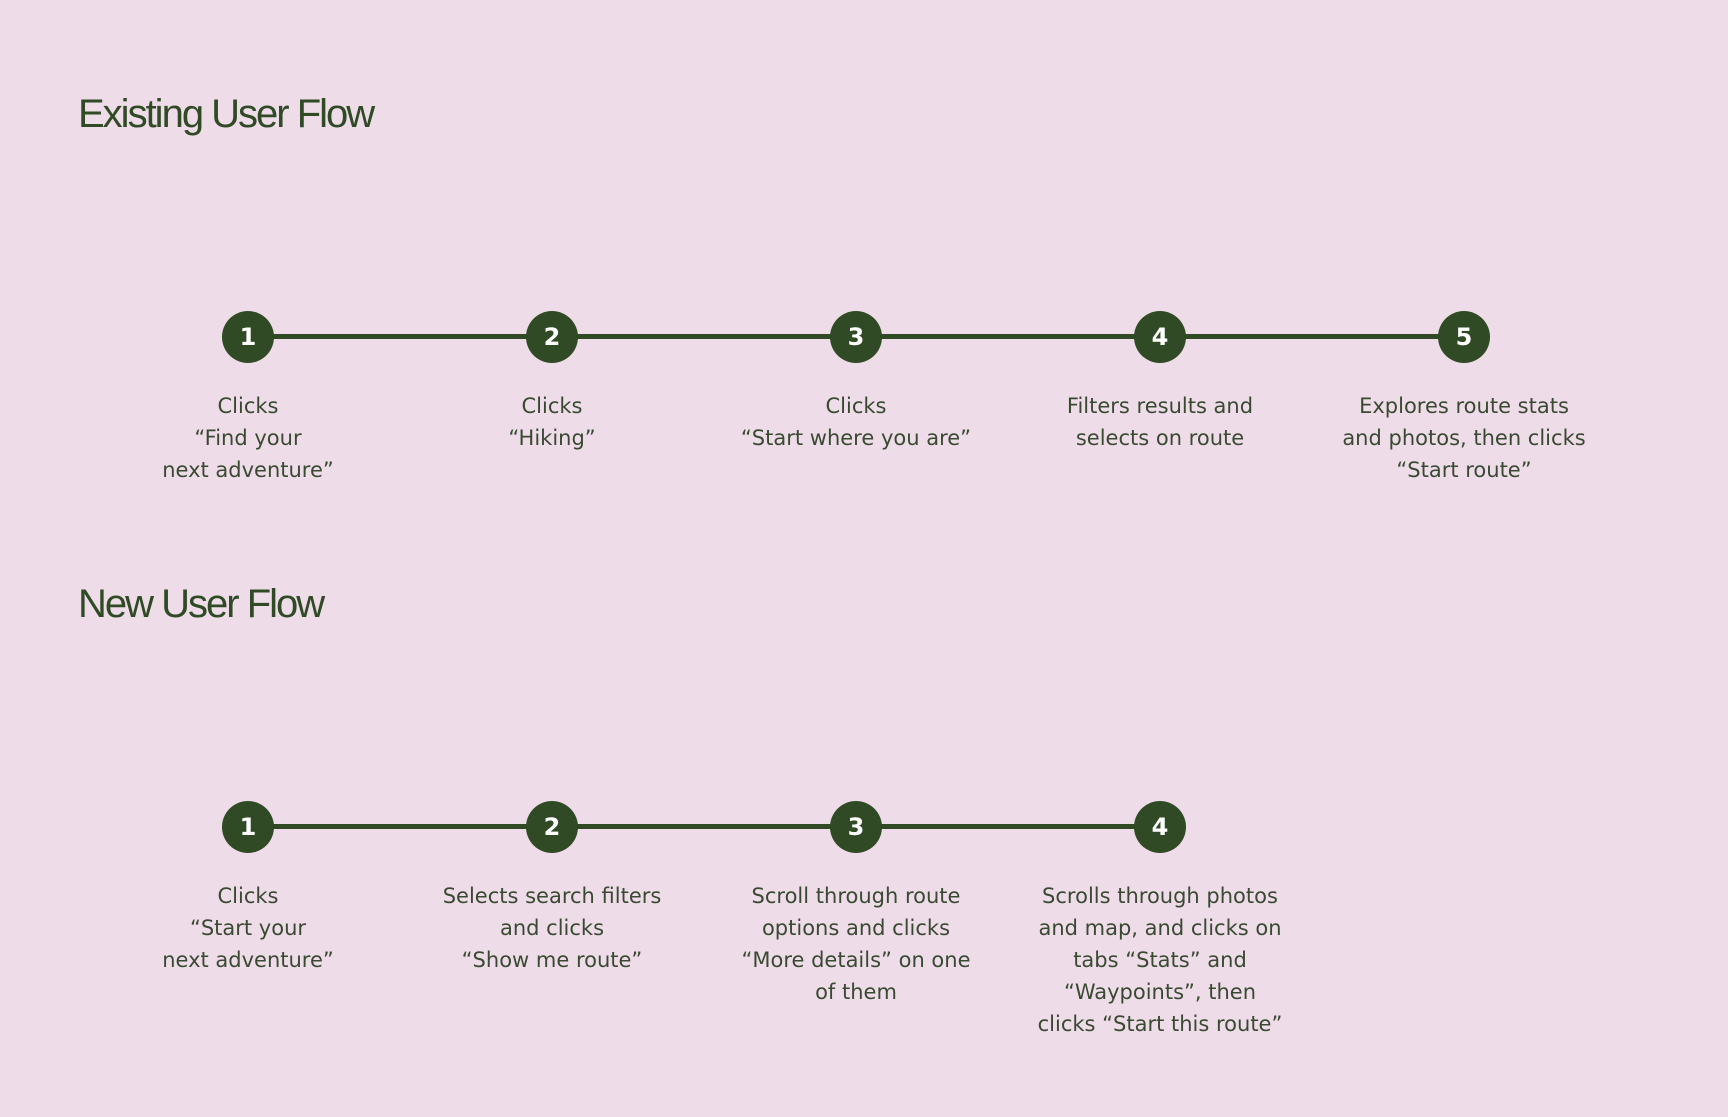 This screenshot has width=1728, height=1117. What do you see at coordinates (248, 438) in the screenshot?
I see `step-description: Clicks “Find your next adventure”` at bounding box center [248, 438].